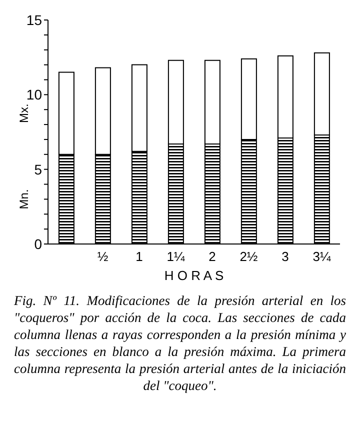 The height and width of the screenshot is (448, 360). I want to click on x-tick-label: ½, so click(102, 256).